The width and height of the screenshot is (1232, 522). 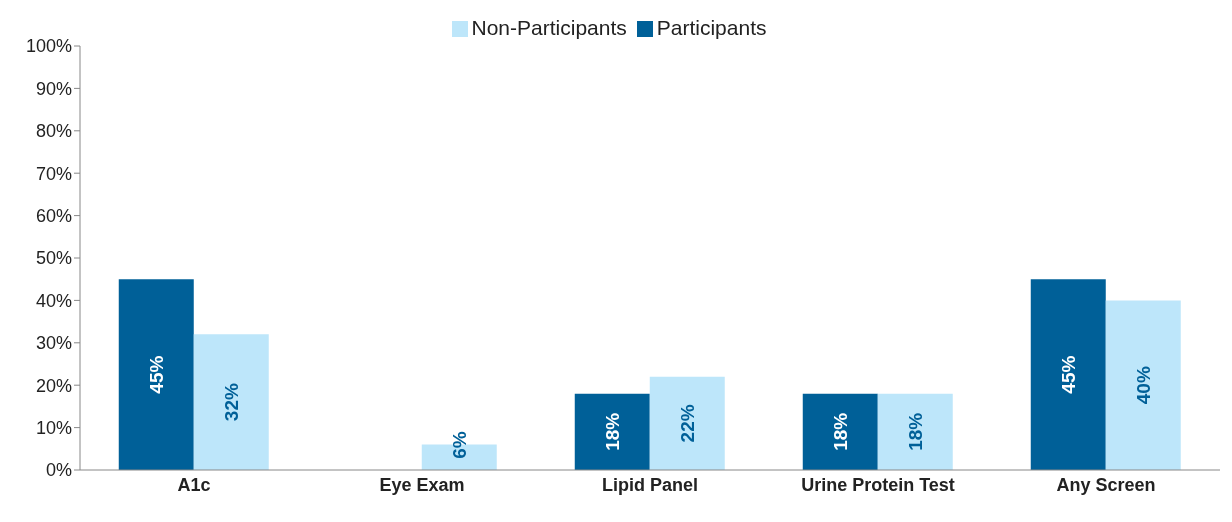 I want to click on data-label: 40%, so click(x=1143, y=385).